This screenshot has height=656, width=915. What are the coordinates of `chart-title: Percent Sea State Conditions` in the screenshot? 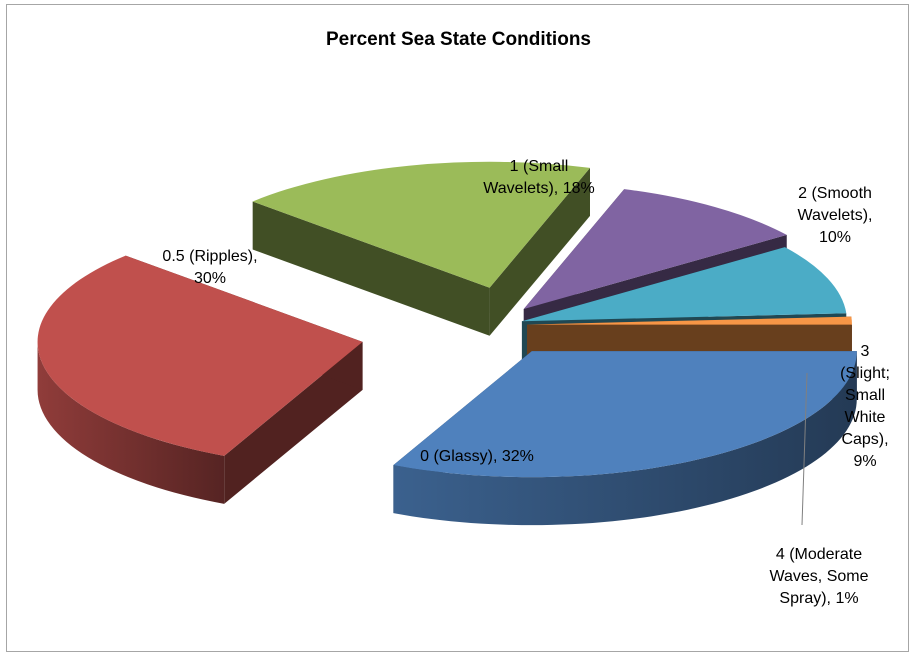 It's located at (458, 39).